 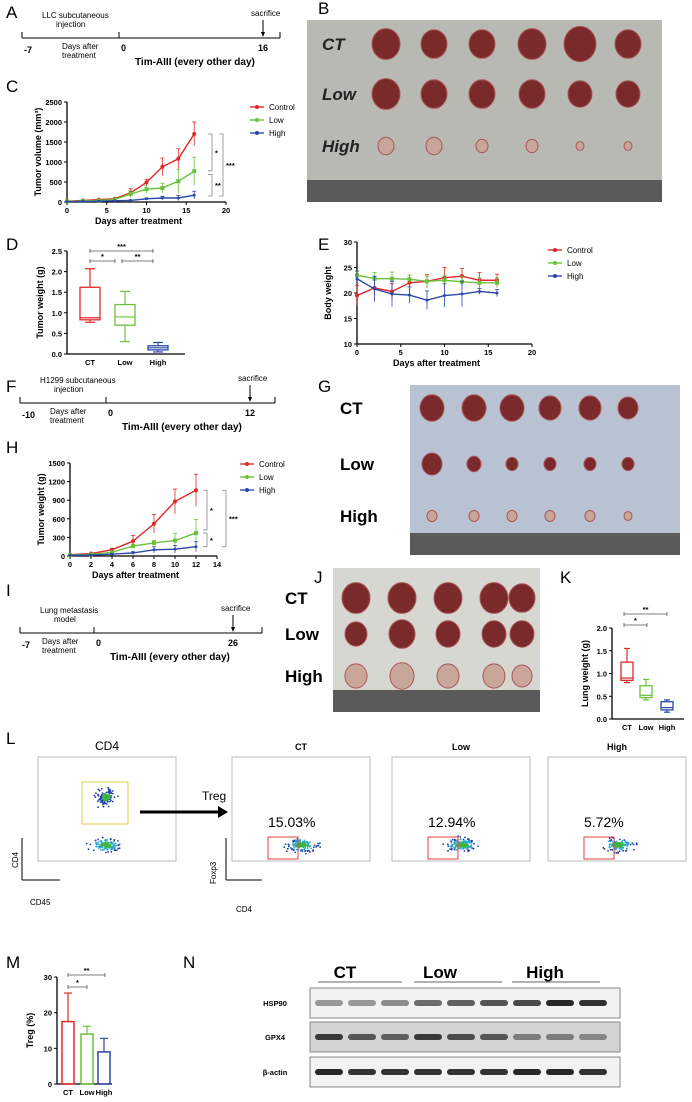 I want to click on legend-label-high: High, so click(x=277, y=133).